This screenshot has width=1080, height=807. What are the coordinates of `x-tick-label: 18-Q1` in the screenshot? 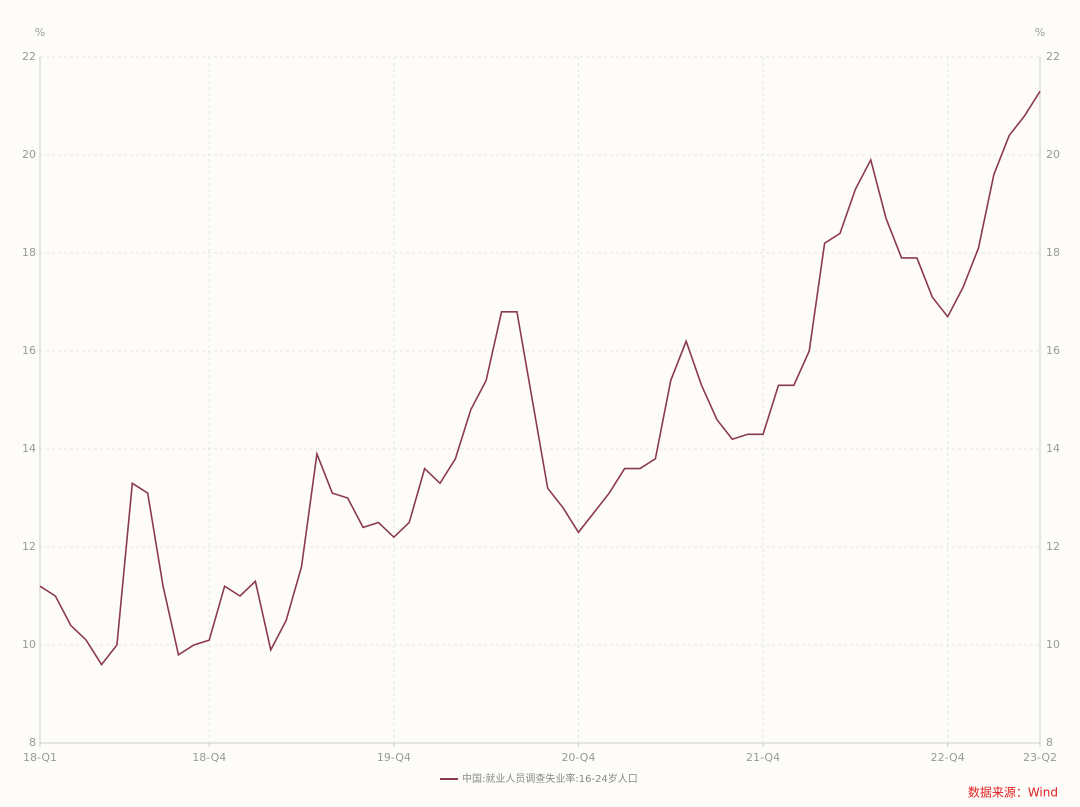 It's located at (40, 757).